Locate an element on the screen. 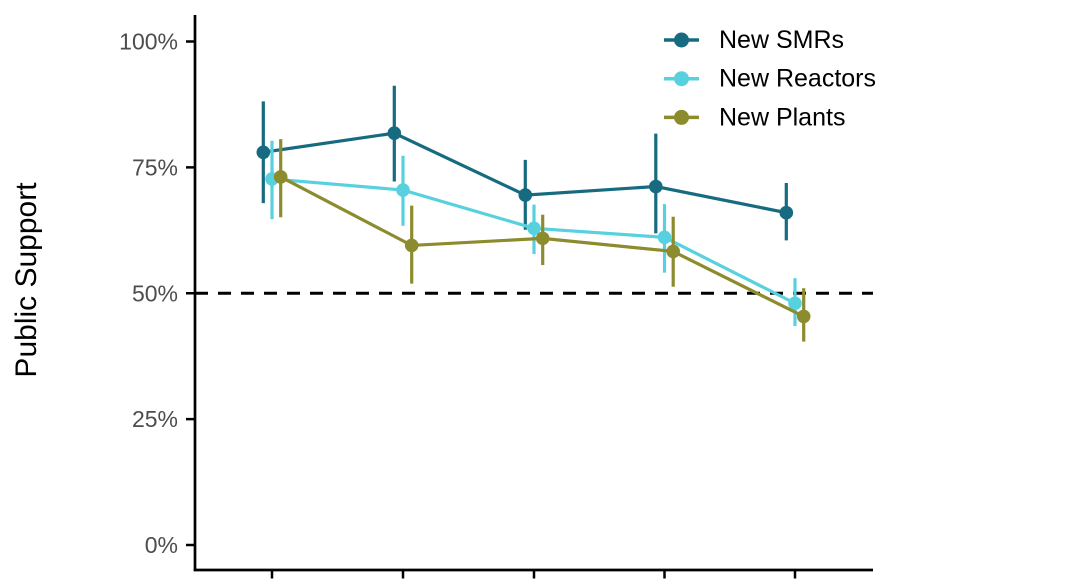 Image resolution: width=1068 pixels, height=580 pixels. series-new-smrs is located at coordinates (525, 163).